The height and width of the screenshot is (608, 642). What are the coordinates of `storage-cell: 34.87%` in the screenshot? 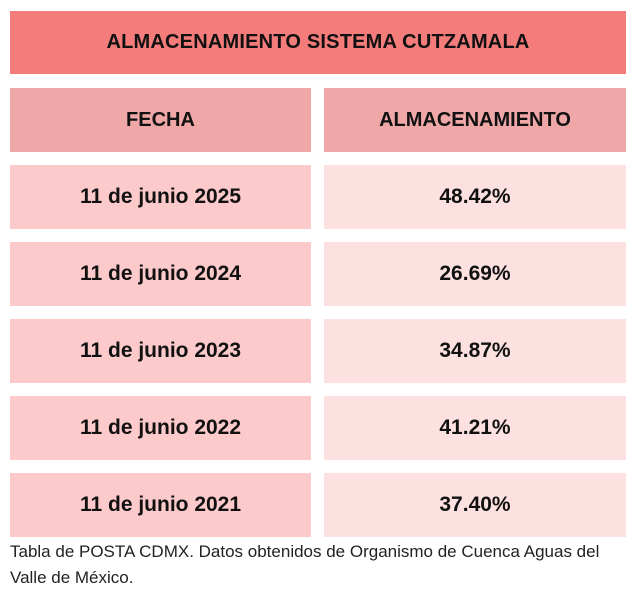 It's located at (475, 351).